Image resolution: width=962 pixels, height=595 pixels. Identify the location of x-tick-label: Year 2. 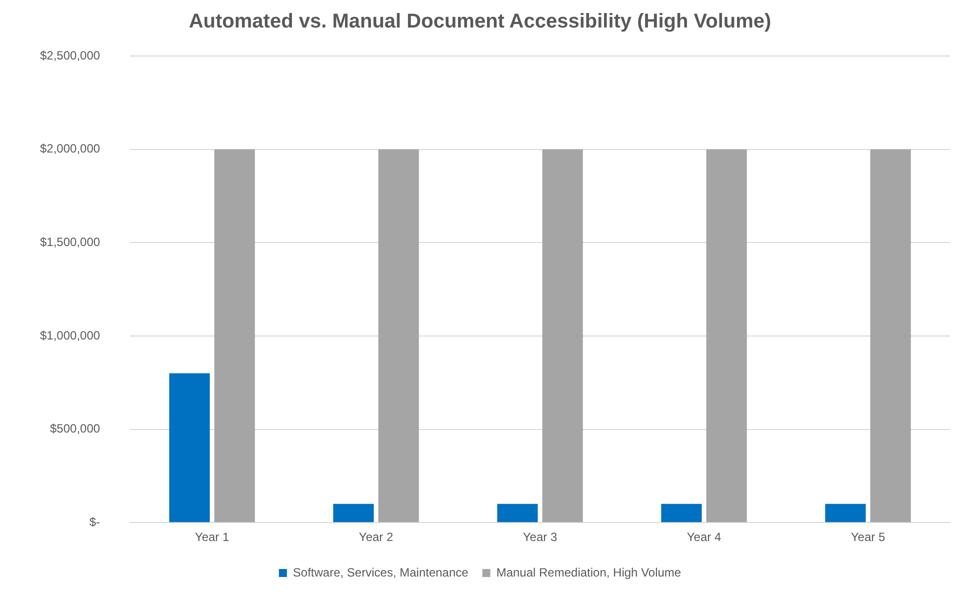
(376, 537).